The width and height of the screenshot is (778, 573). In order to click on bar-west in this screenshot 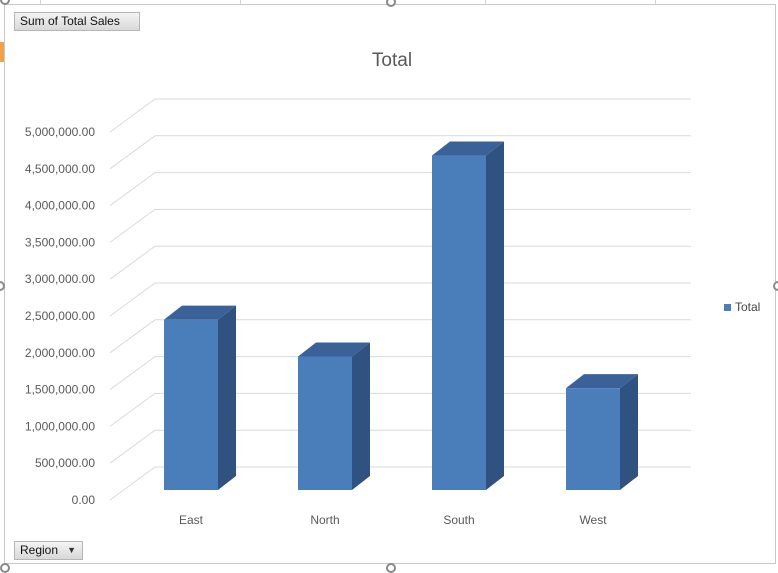, I will do `click(602, 432)`.